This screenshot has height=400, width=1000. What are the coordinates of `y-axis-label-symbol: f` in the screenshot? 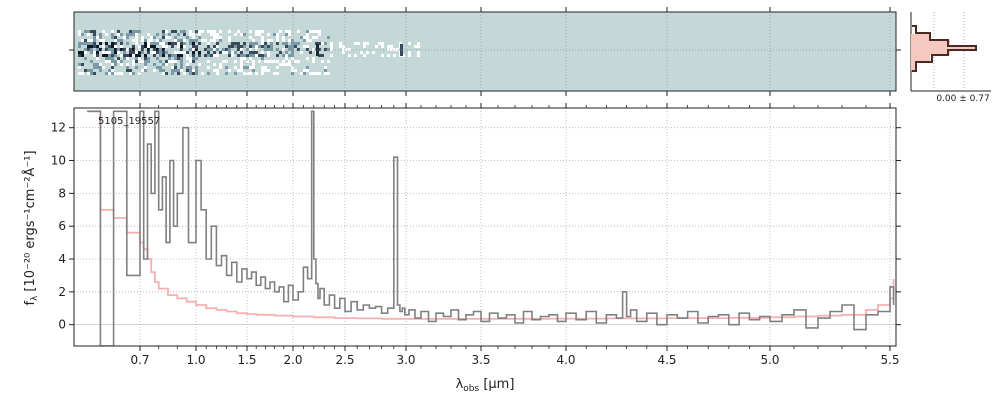 It's located at (30, 303).